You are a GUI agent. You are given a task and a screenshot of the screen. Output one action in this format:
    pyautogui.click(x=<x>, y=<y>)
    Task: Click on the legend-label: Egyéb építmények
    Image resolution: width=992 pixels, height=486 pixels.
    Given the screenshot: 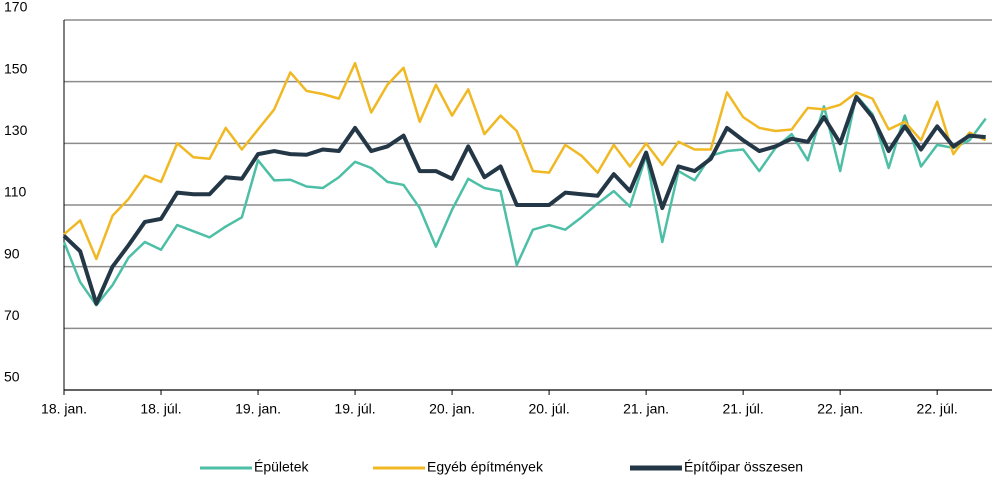 What is the action you would take?
    pyautogui.click(x=485, y=467)
    